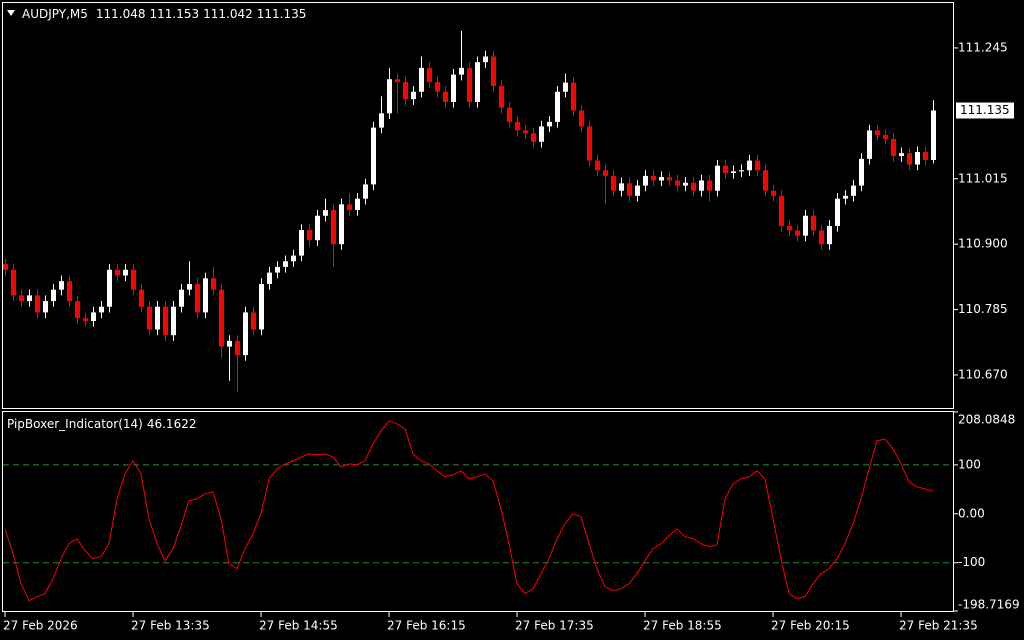  What do you see at coordinates (983, 244) in the screenshot?
I see `y-tick-label: 110.900` at bounding box center [983, 244].